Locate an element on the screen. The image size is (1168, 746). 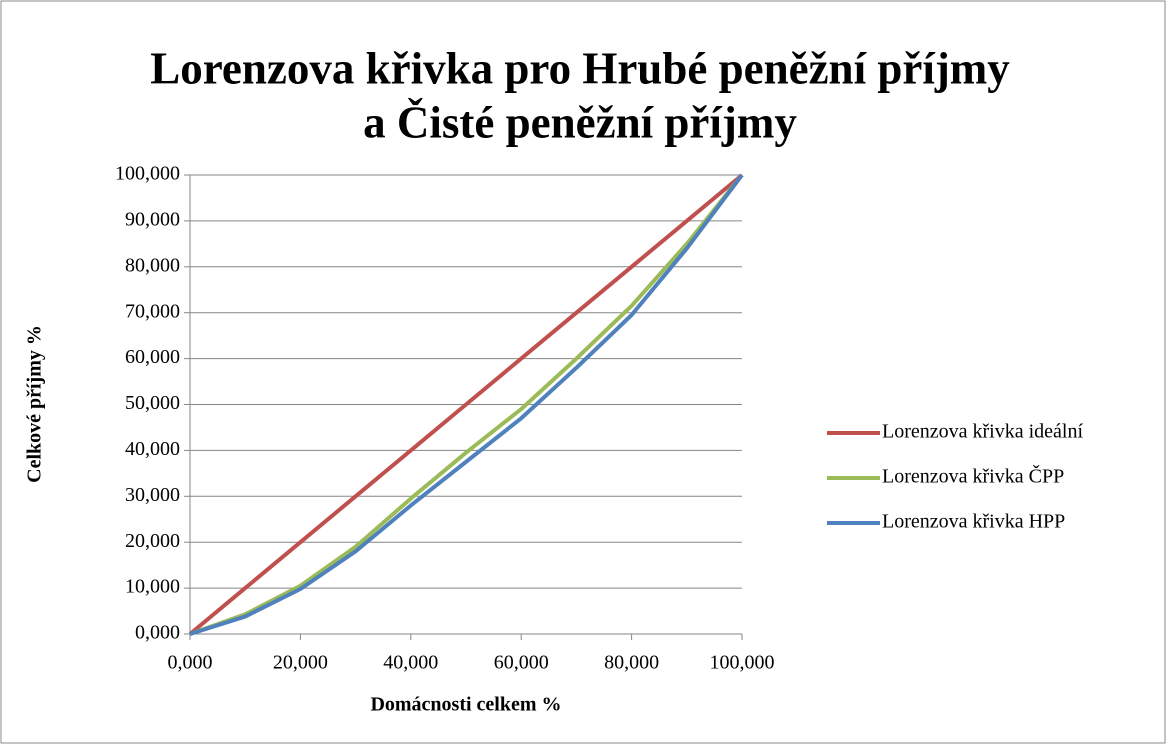
y-tick-label: 70,000 is located at coordinates (152, 311).